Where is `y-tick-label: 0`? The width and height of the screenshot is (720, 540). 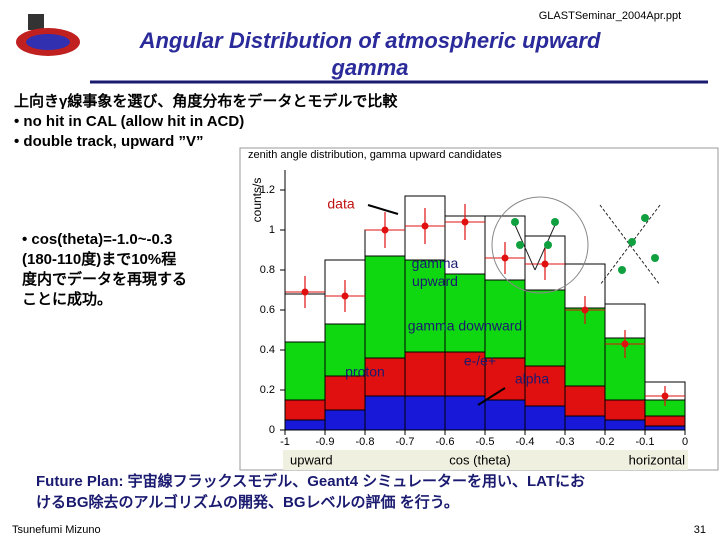 y-tick-label: 0 is located at coordinates (272, 430).